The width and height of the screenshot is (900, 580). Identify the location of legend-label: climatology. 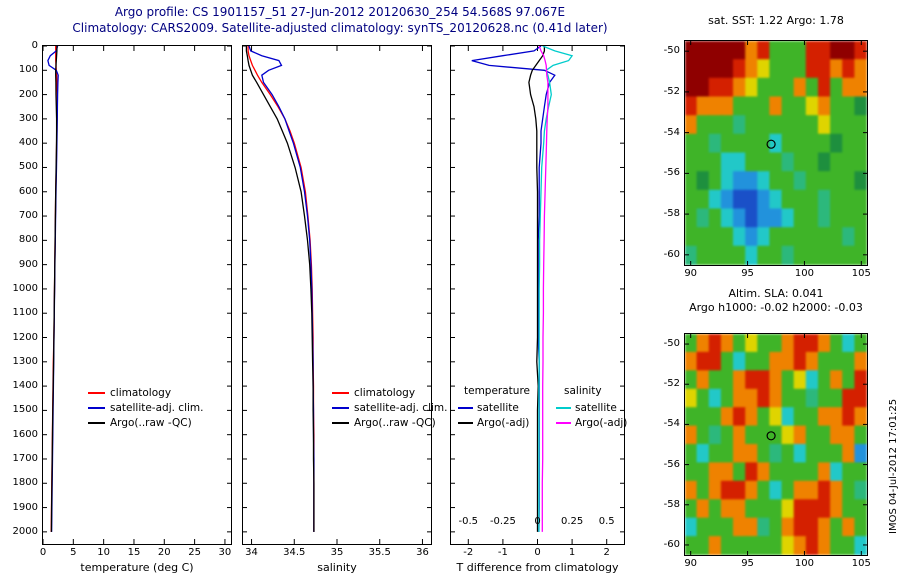
(141, 393).